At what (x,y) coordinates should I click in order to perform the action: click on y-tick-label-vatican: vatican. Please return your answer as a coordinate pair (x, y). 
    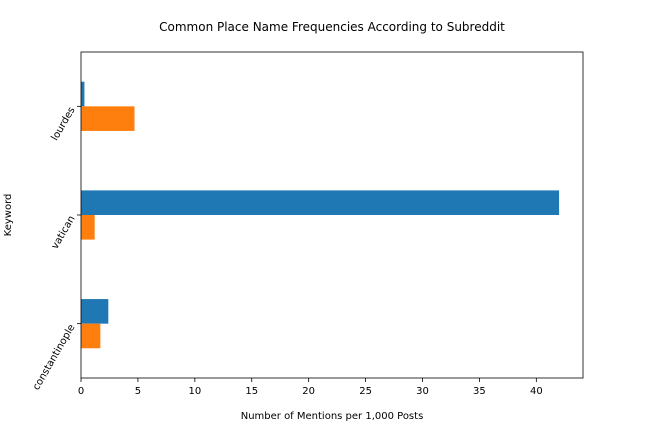
    Looking at the image, I should click on (64, 232).